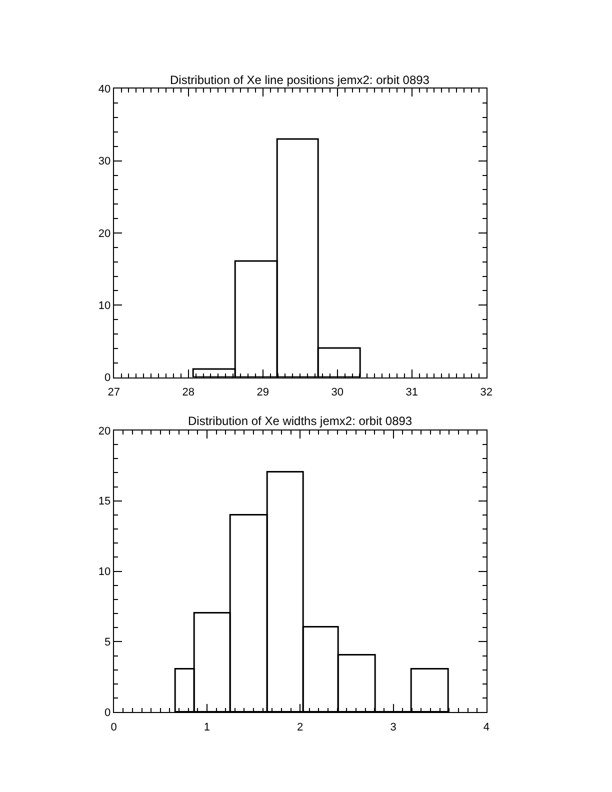  I want to click on x-tick-label: 29, so click(262, 392).